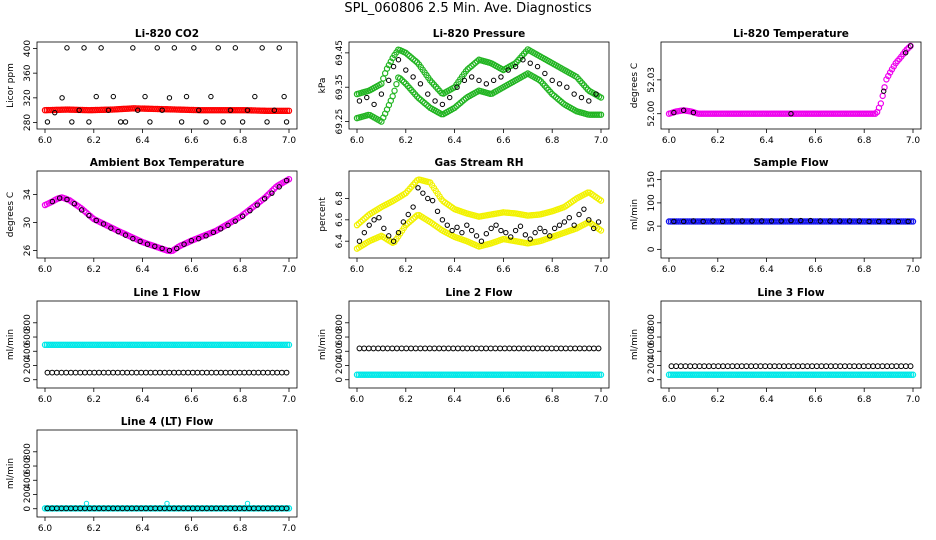 This screenshot has height=540, width=936. I want to click on y-tick-label: 26, so click(28, 251).